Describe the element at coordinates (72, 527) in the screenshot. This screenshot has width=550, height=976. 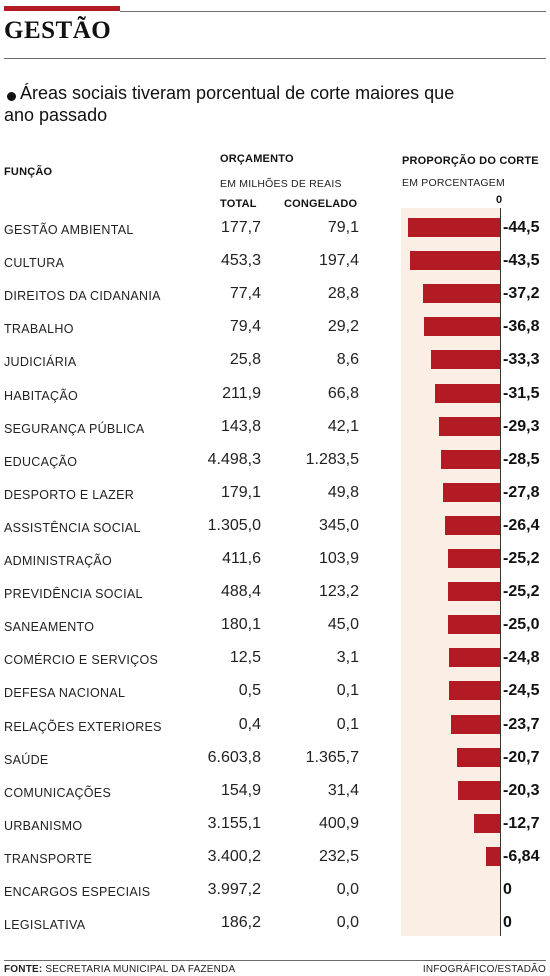
I see `row-funcao: ASSISTÊNCIA SOCIAL` at that location.